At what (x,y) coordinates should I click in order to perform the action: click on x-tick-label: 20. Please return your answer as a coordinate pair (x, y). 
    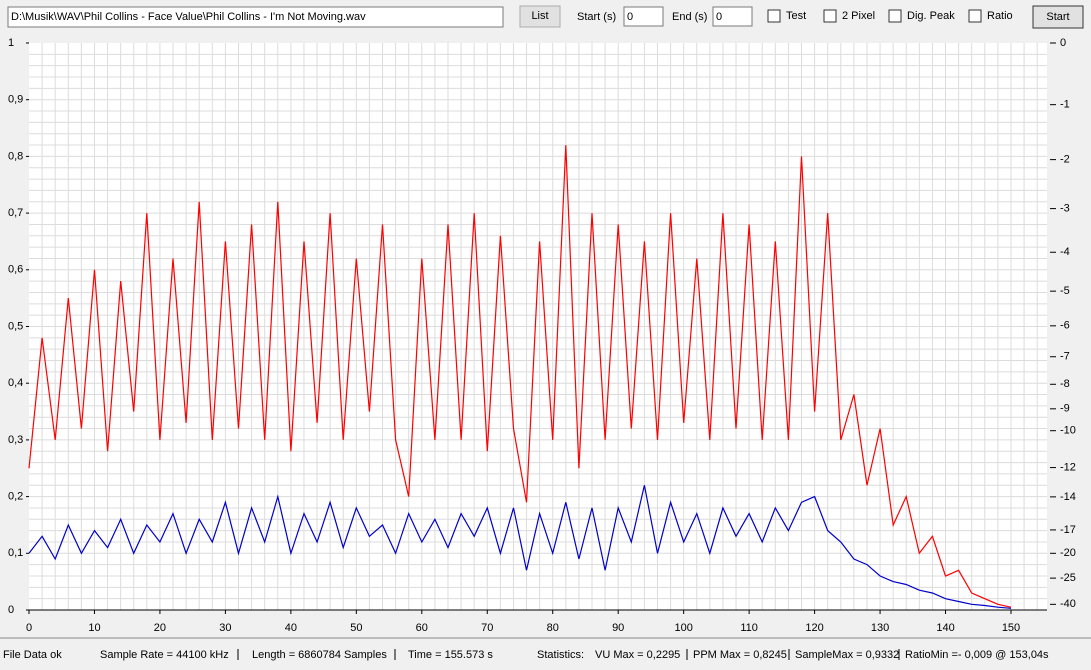
    Looking at the image, I should click on (160, 628).